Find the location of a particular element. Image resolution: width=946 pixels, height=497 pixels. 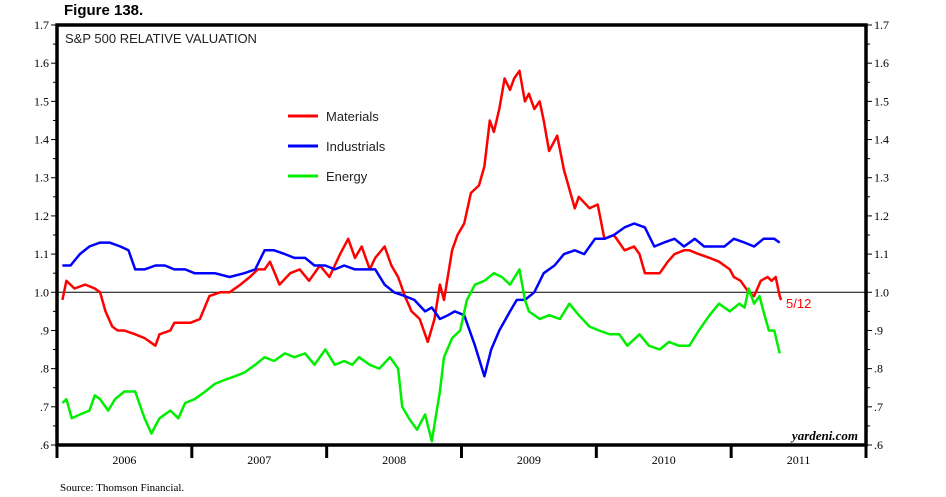

y-tick-label-left: 1.2 is located at coordinates (41, 216).